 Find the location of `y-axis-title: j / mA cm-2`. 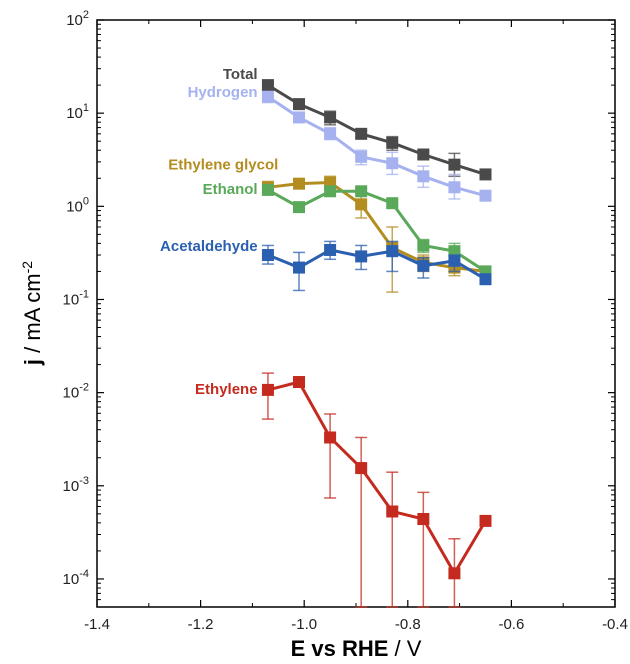

y-axis-title: j / mA cm-2 is located at coordinates (32, 313).